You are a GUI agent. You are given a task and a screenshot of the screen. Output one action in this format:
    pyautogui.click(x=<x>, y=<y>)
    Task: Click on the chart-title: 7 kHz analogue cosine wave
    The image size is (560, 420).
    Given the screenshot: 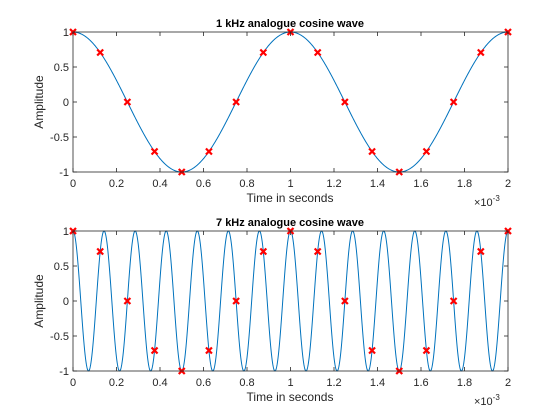 What is the action you would take?
    pyautogui.click(x=290, y=223)
    